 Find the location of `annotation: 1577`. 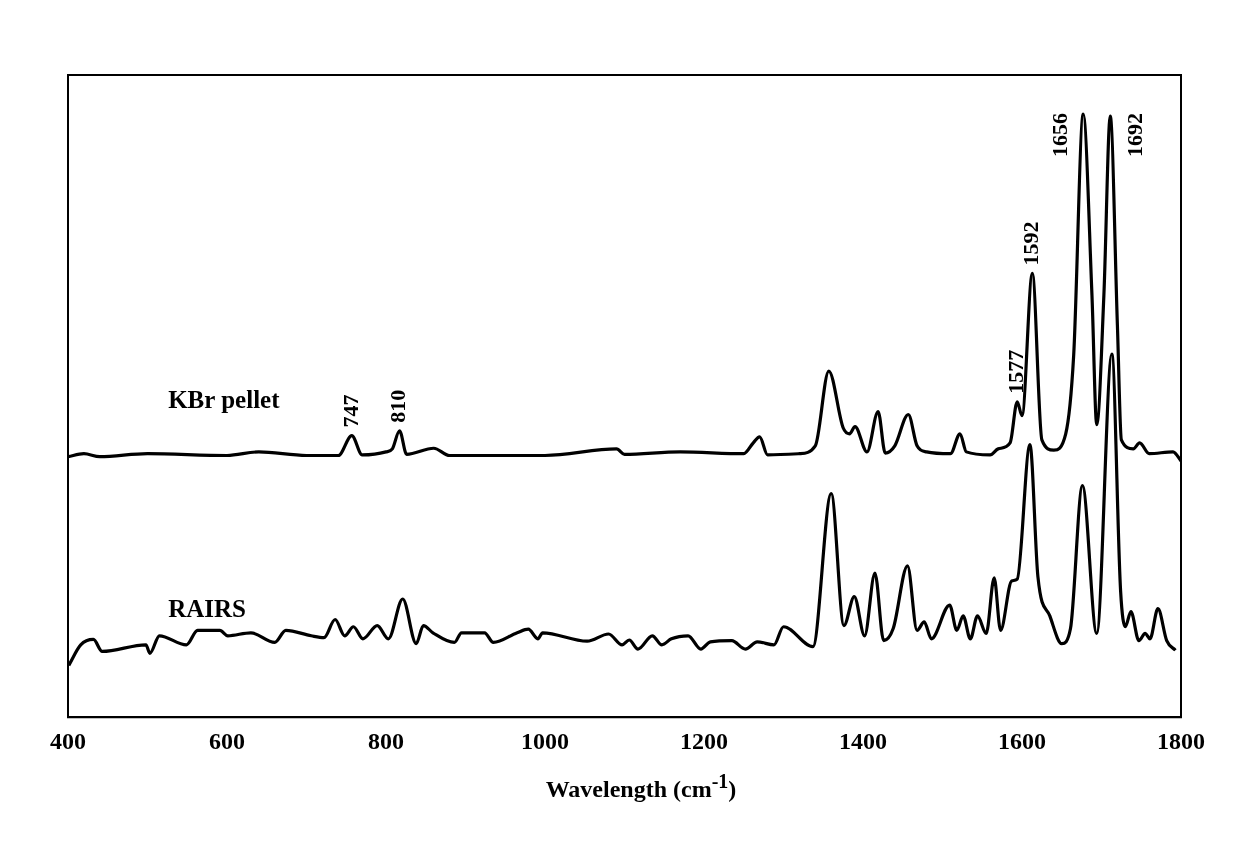

annotation: 1577 is located at coordinates (1015, 371).